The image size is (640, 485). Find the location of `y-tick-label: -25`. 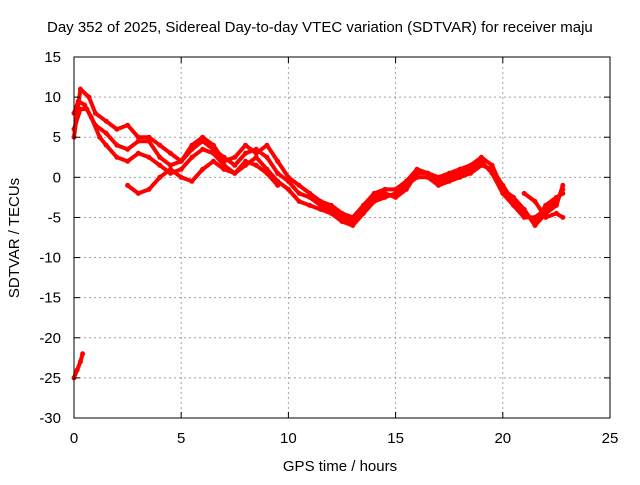

y-tick-label: -25 is located at coordinates (50, 378).